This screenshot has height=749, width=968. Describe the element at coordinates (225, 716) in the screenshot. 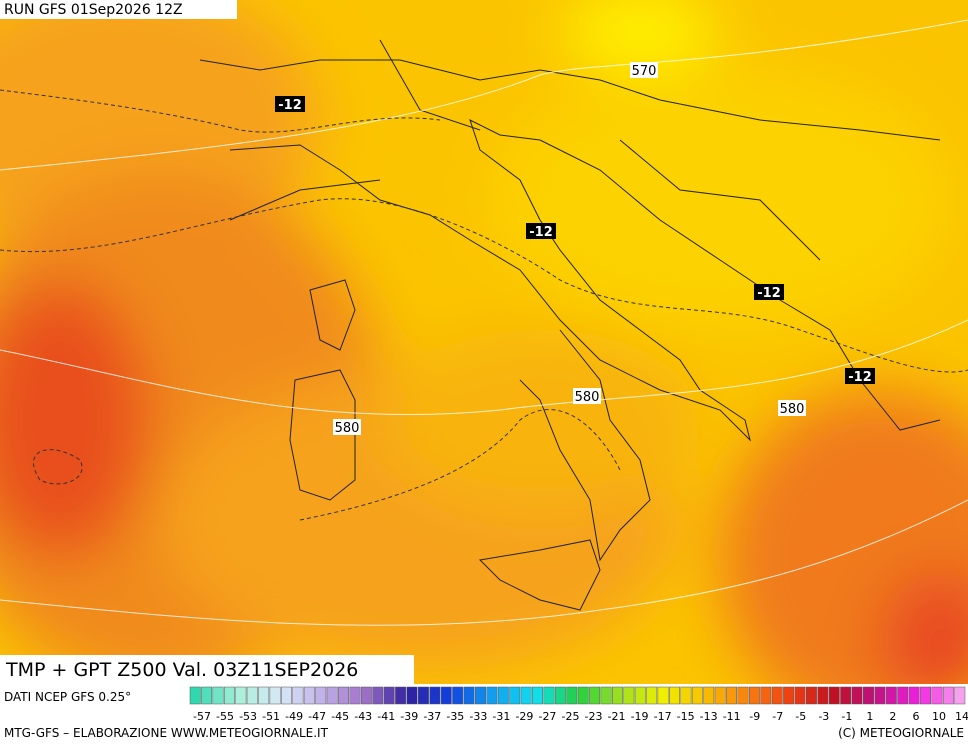

I see `scale-label: -55` at that location.